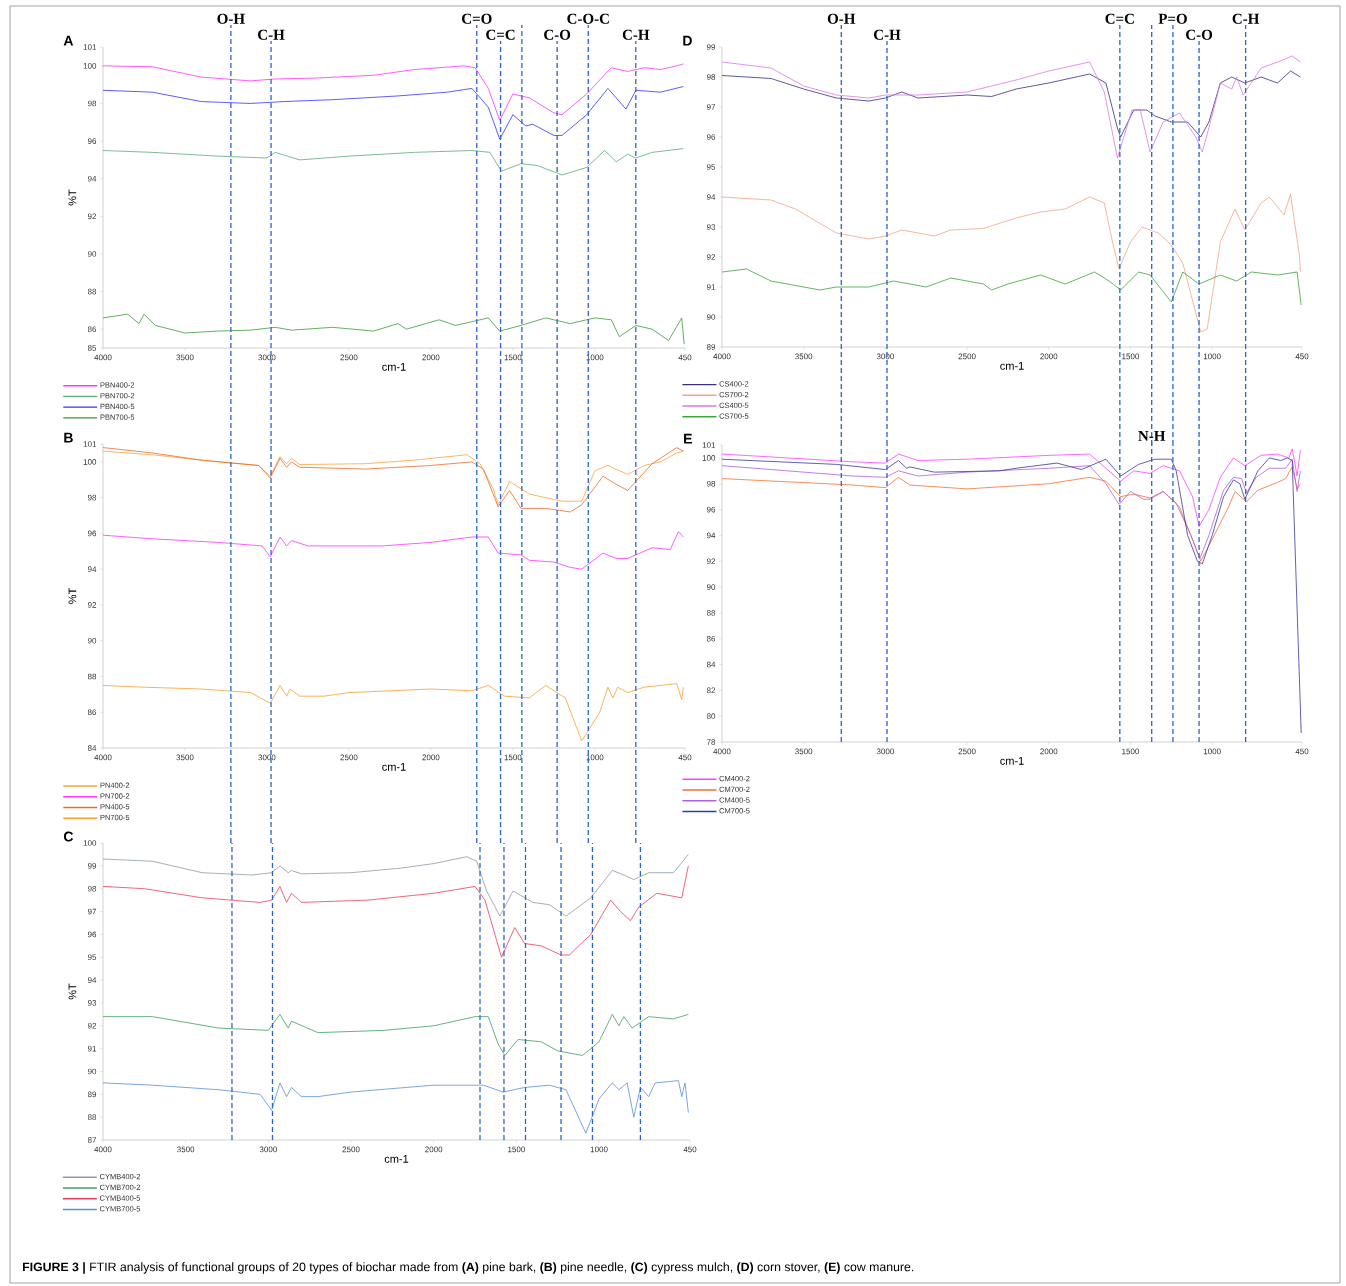 This screenshot has width=1346, height=1286. Describe the element at coordinates (687, 40) in the screenshot. I see `chart-title: D` at that location.